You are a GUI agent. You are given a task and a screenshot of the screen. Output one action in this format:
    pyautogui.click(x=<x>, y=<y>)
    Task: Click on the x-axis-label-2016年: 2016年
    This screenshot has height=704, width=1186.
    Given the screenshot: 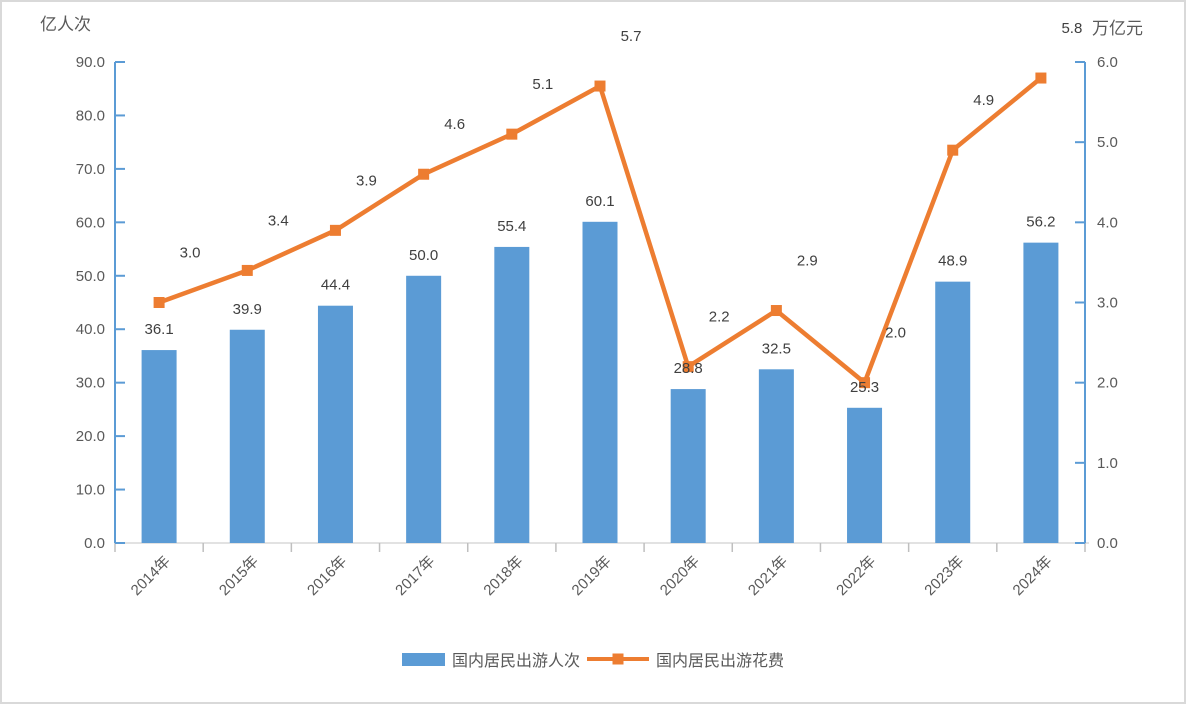 What is the action you would take?
    pyautogui.click(x=327, y=576)
    